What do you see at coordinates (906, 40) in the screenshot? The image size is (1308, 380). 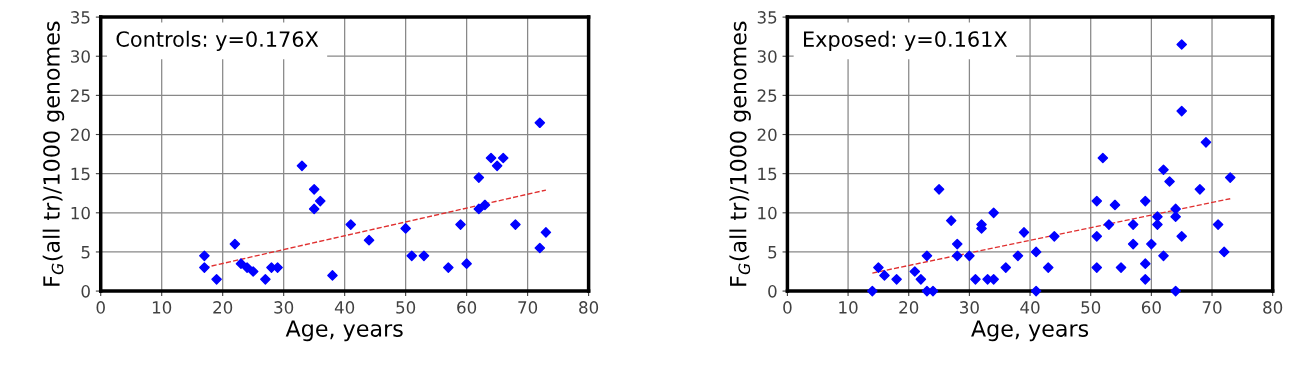 I see `annotation: Exposed: y=0.161X` at bounding box center [906, 40].